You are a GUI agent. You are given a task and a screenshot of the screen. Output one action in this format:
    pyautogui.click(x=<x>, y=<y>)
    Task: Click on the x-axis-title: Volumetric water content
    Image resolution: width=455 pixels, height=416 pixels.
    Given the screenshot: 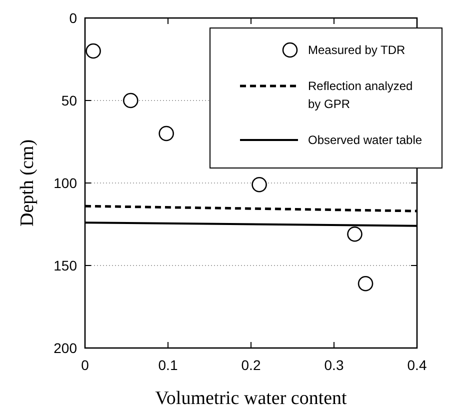 What is the action you would take?
    pyautogui.click(x=251, y=398)
    